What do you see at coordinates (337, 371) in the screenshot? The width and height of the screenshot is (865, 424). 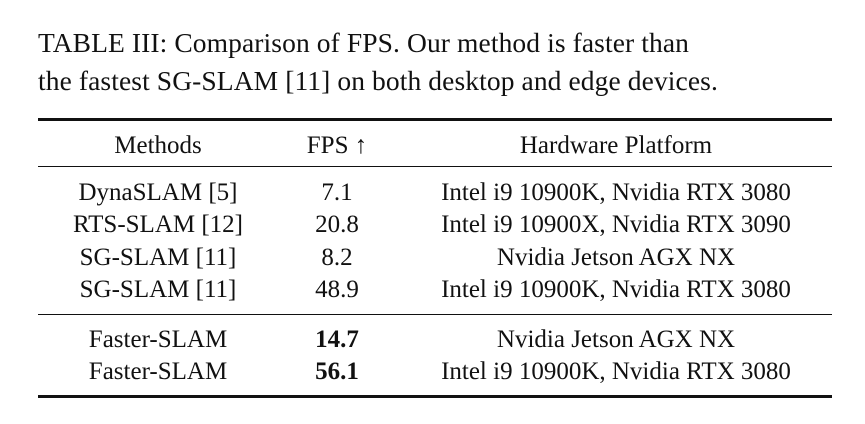 I see `cell-fps: 56.1` at bounding box center [337, 371].